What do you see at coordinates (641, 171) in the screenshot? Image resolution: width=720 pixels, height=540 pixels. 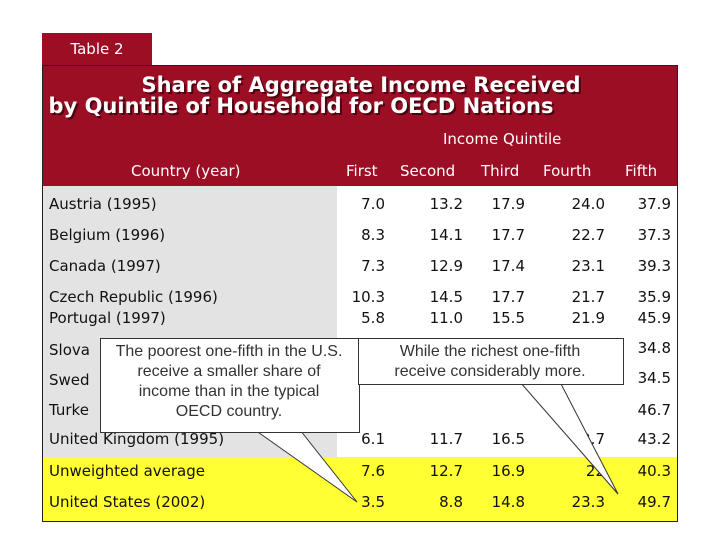 I see `col-header-fifth: Fifth` at bounding box center [641, 171].